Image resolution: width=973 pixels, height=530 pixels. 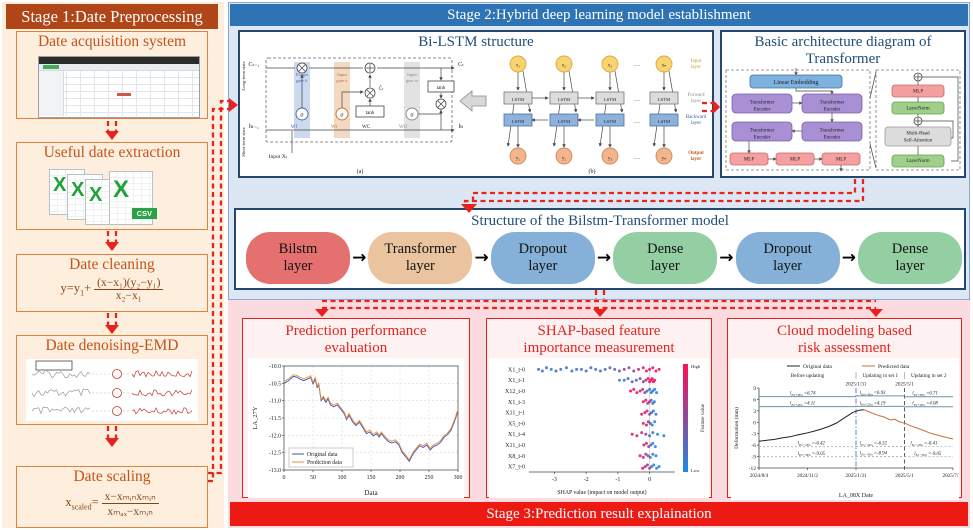 What do you see at coordinates (112, 503) in the screenshot?
I see `scaling-formula: xscaled= x−xₘᵢₙxₘᵢₙ xₘₐₓ−xₘᵢₙ` at bounding box center [112, 503].